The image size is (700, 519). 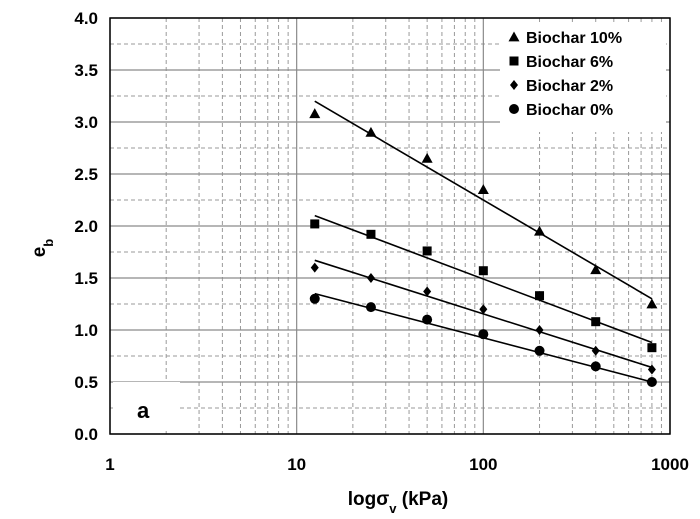 I want to click on x-axis-label: logσv (kPa), so click(x=398, y=502).